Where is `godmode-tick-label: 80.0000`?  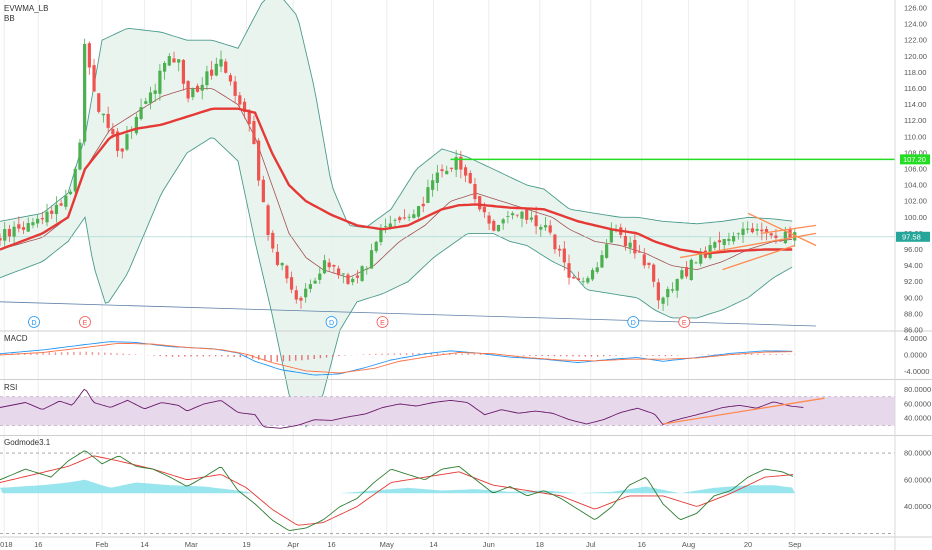 godmode-tick-label: 80.0000 is located at coordinates (917, 453).